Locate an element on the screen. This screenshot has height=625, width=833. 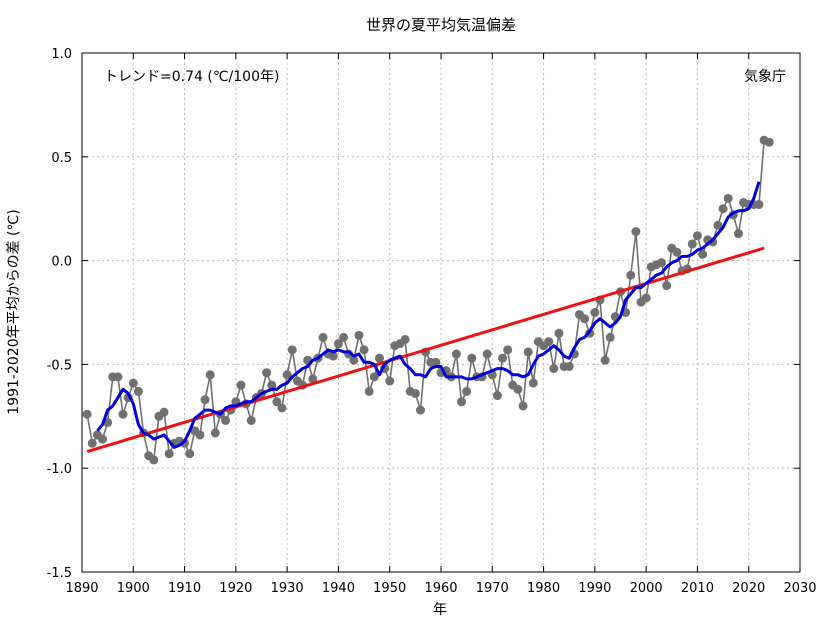
source-label: 気象庁 is located at coordinates (765, 77).